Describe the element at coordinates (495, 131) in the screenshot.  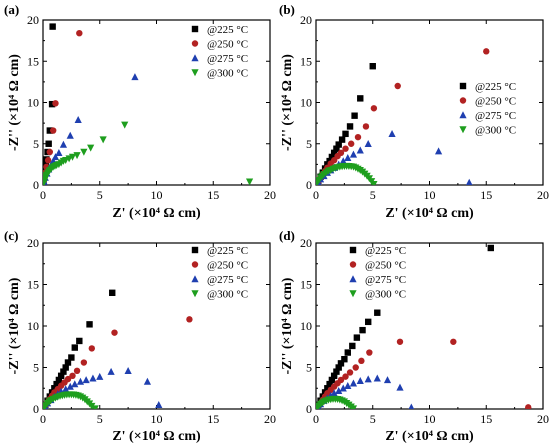
I see `legend-entry: @300 °C` at that location.